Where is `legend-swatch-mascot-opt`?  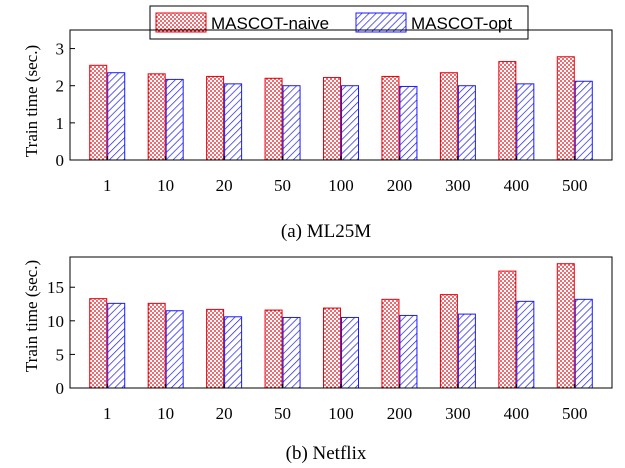
legend-swatch-mascot-opt is located at coordinates (381, 22).